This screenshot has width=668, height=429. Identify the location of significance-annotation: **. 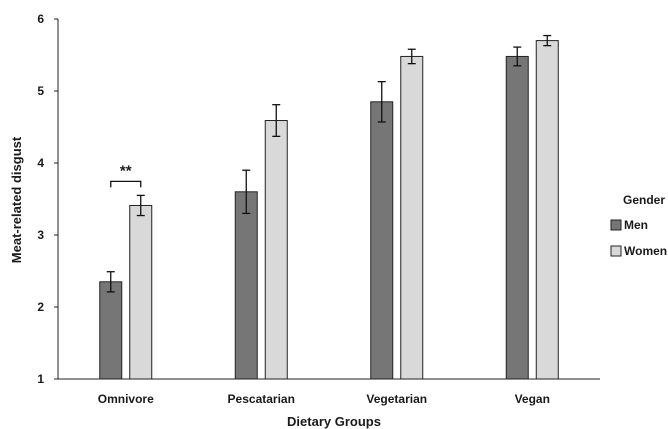
(126, 175).